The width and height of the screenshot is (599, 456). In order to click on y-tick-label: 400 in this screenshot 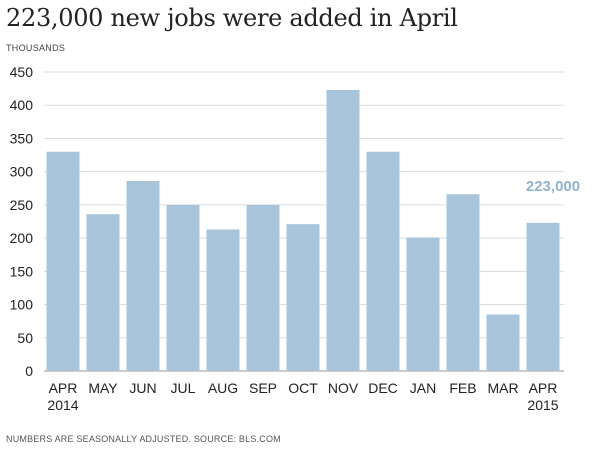, I will do `click(22, 105)`.